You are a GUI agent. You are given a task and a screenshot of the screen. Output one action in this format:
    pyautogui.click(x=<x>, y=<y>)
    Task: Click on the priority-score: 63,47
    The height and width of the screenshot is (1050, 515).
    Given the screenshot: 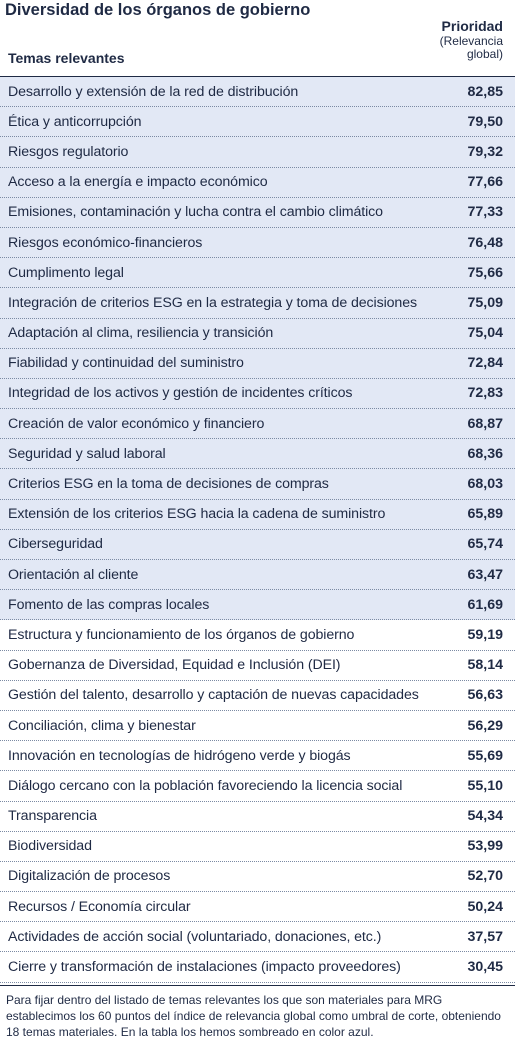 What is the action you would take?
    pyautogui.click(x=485, y=574)
    